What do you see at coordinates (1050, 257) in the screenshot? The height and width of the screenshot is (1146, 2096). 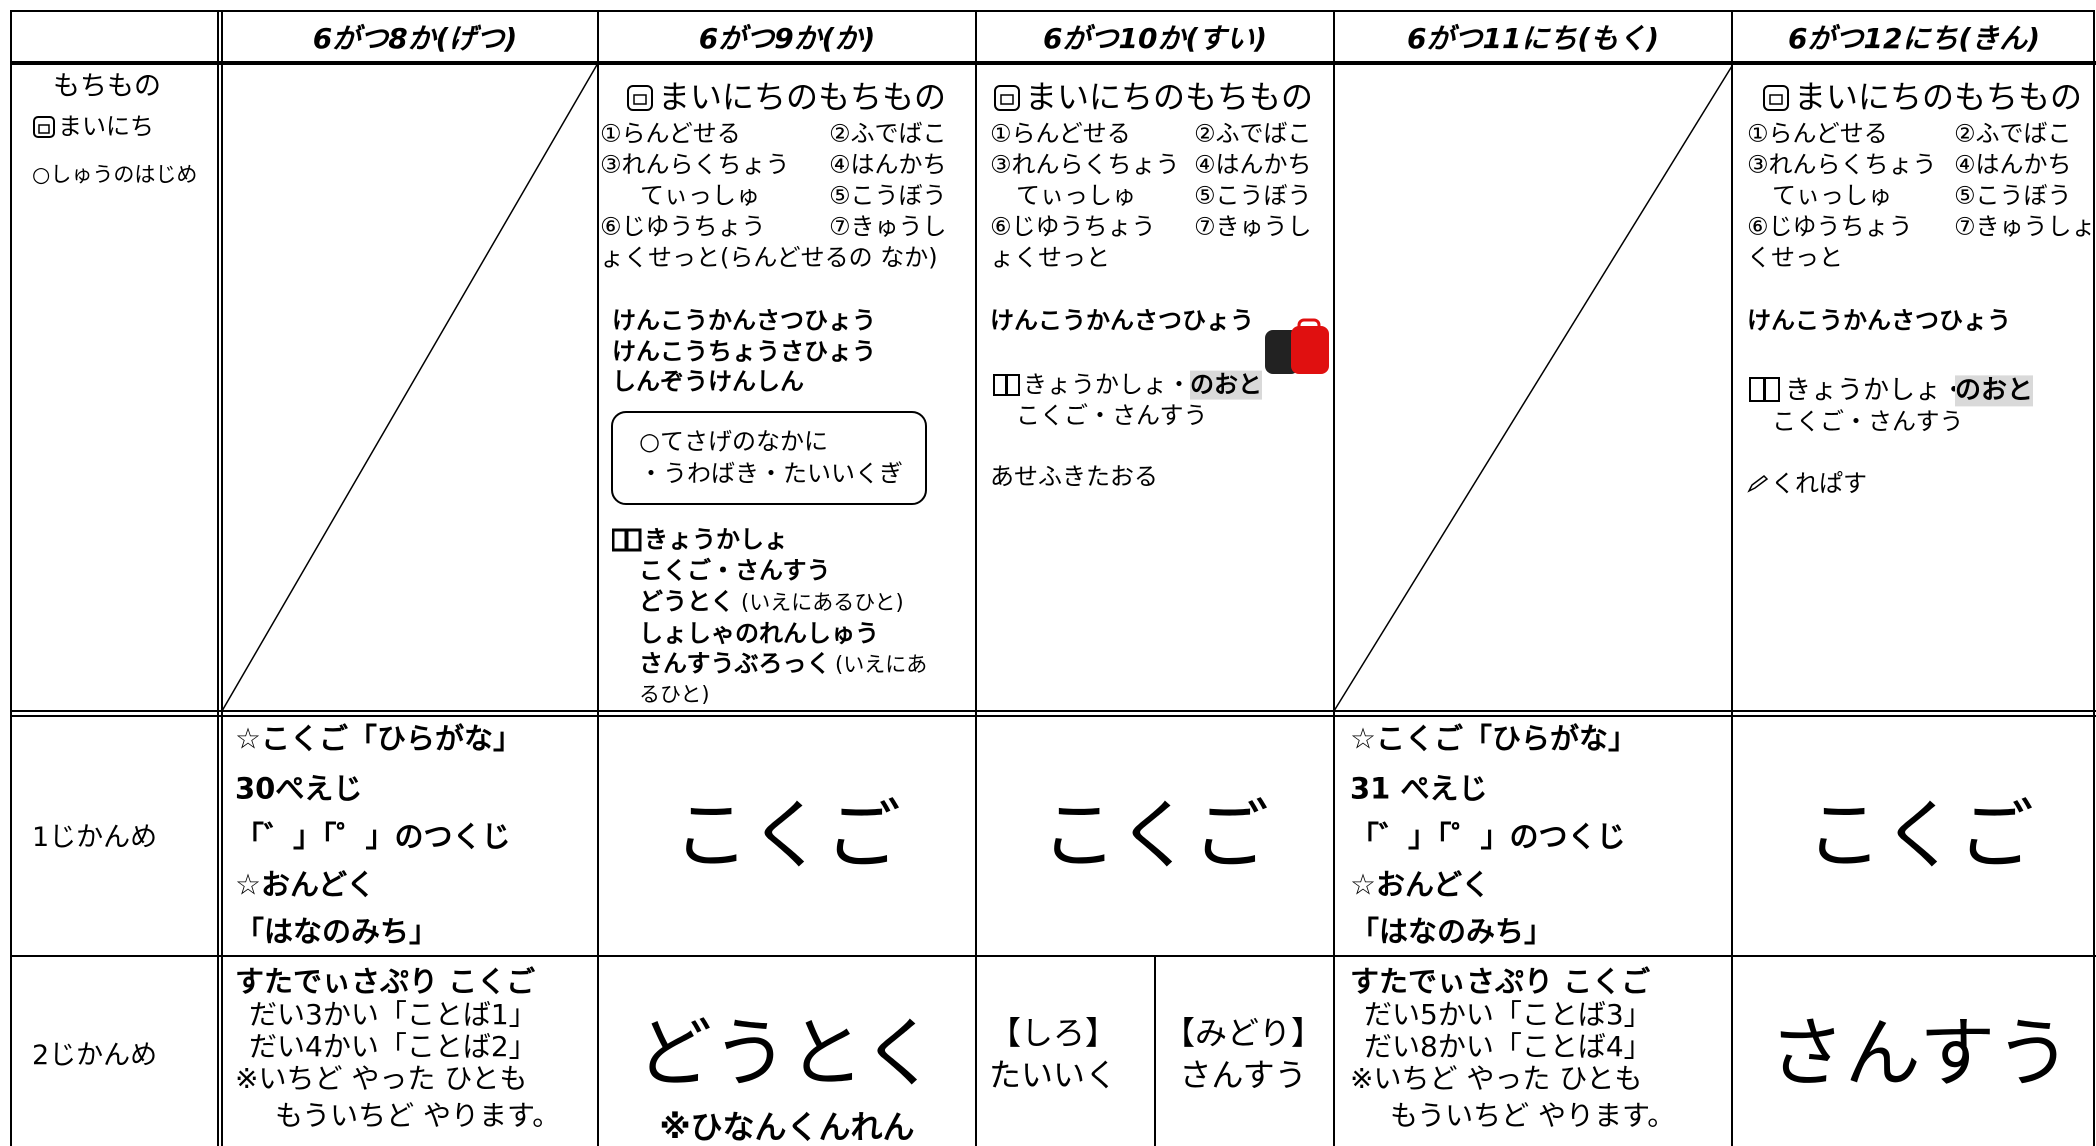 I see `item: ょくせっと` at bounding box center [1050, 257].